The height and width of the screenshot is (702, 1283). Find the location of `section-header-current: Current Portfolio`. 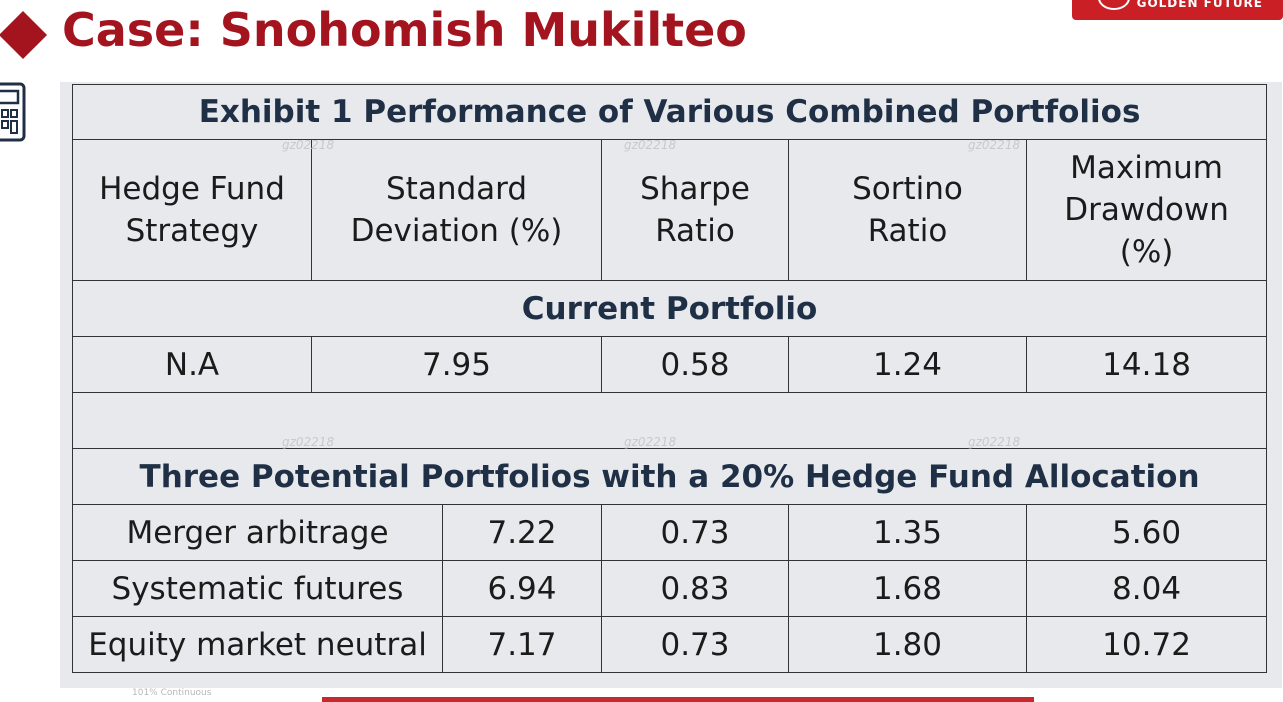

section-header-current: Current Portfolio is located at coordinates (669, 308).